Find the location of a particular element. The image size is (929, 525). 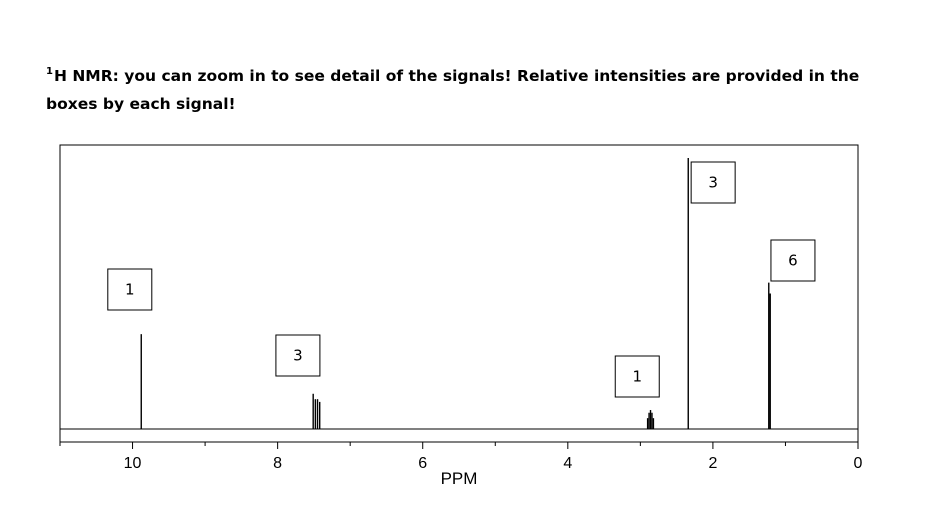

x-axis-tick-label: 8 is located at coordinates (277, 463).